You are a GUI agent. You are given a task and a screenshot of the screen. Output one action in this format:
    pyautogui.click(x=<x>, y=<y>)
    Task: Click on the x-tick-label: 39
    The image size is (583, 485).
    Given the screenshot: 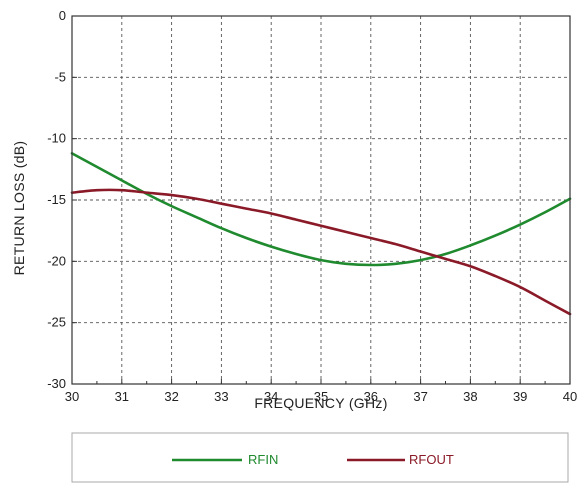 What is the action you would take?
    pyautogui.click(x=520, y=396)
    